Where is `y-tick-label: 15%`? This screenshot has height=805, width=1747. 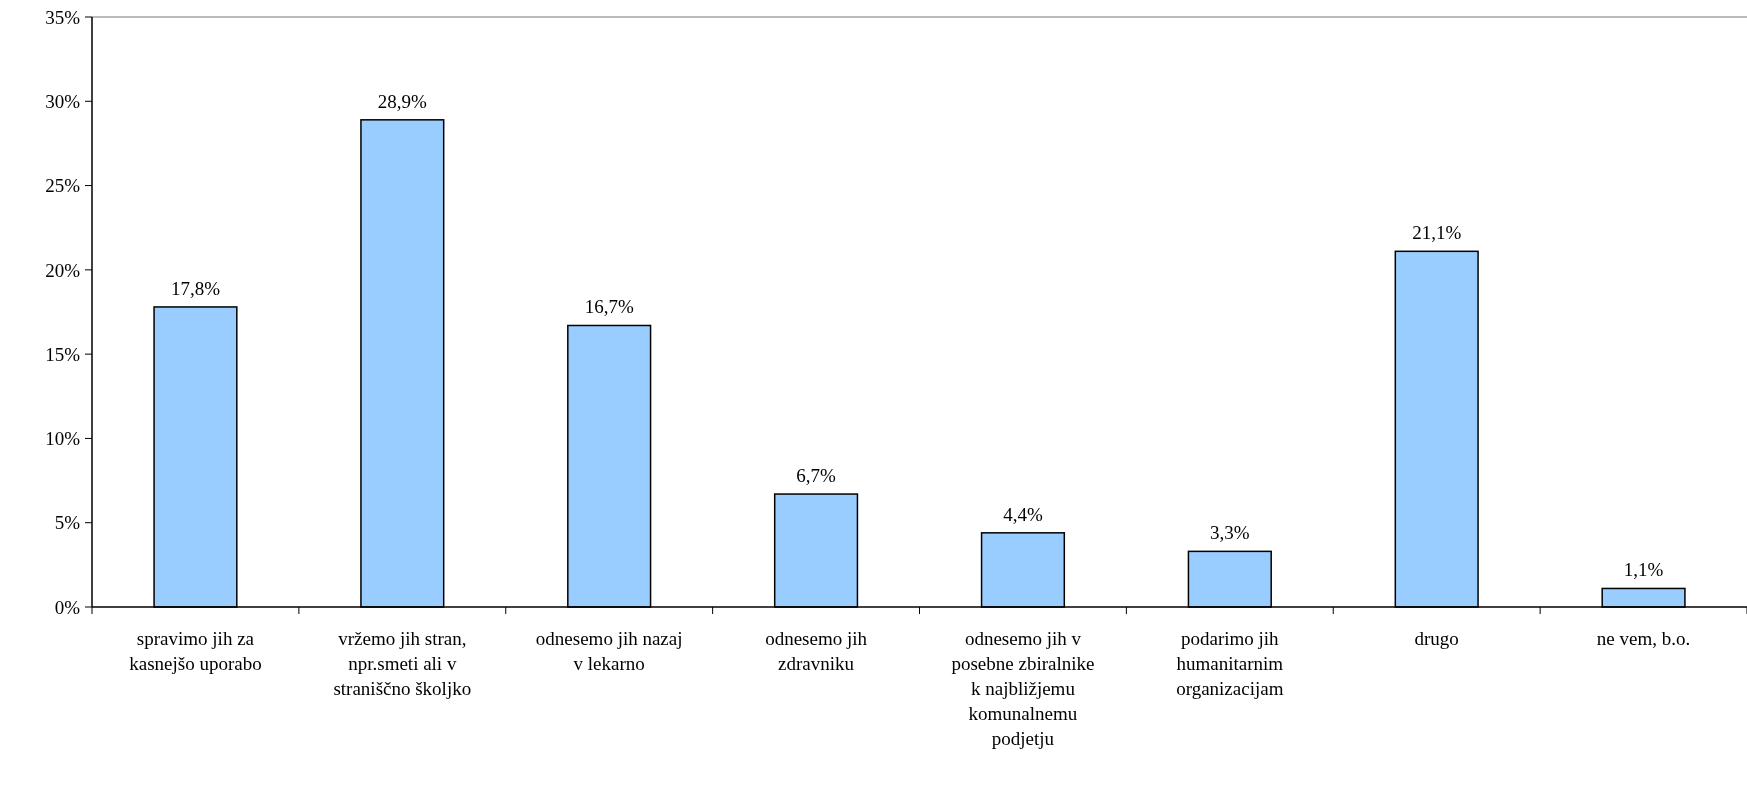
y-tick-label: 15% is located at coordinates (63, 354).